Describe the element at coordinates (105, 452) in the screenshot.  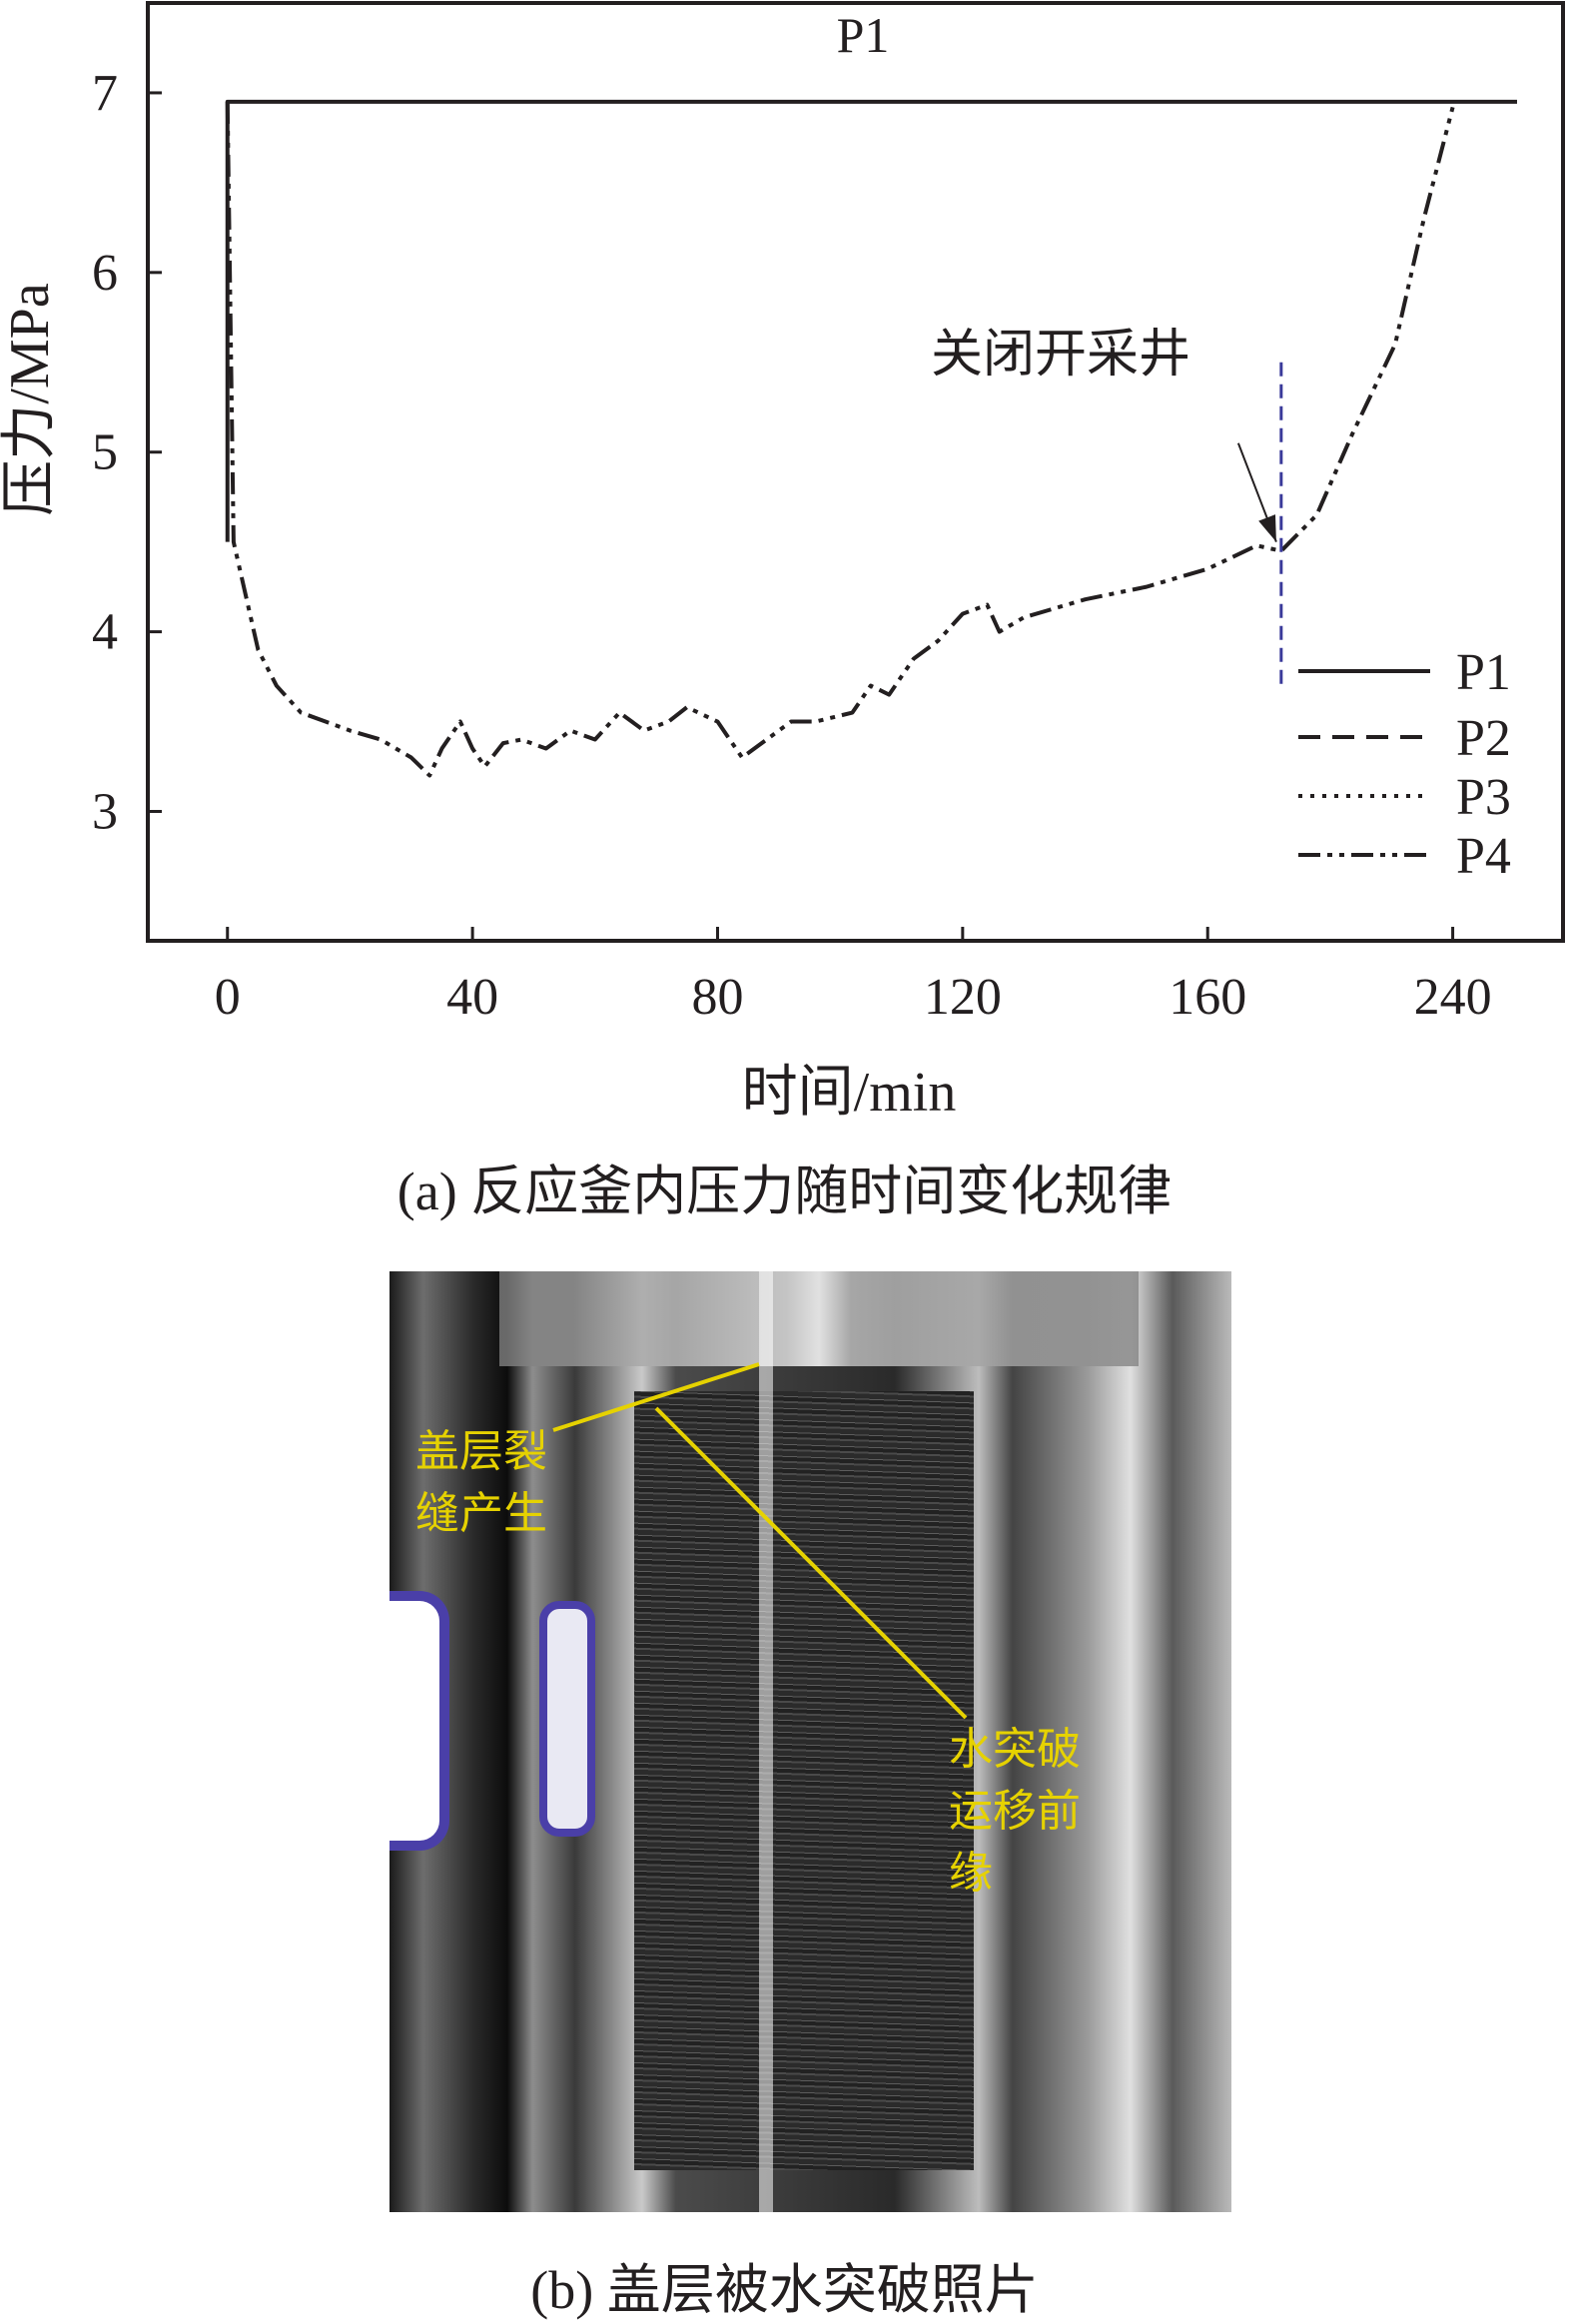
I see `y-tick-label: 5` at that location.